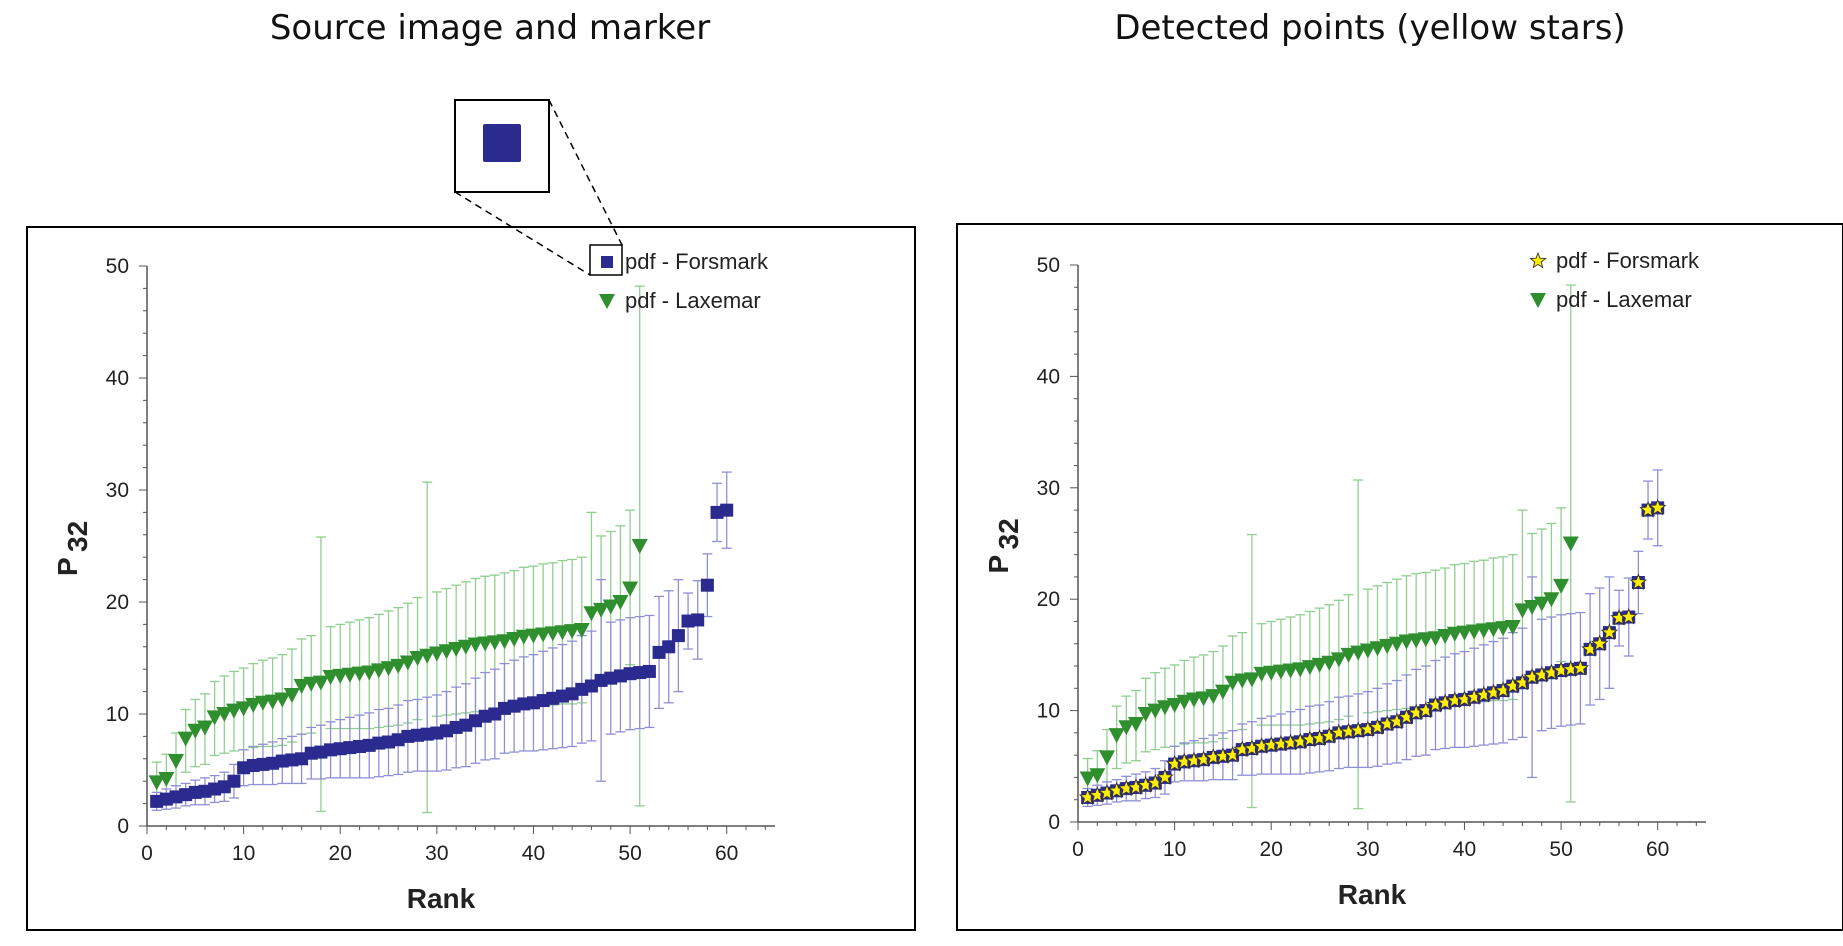 Image resolution: width=1843 pixels, height=946 pixels. I want to click on y-axis-title-main: P, so click(67, 566).